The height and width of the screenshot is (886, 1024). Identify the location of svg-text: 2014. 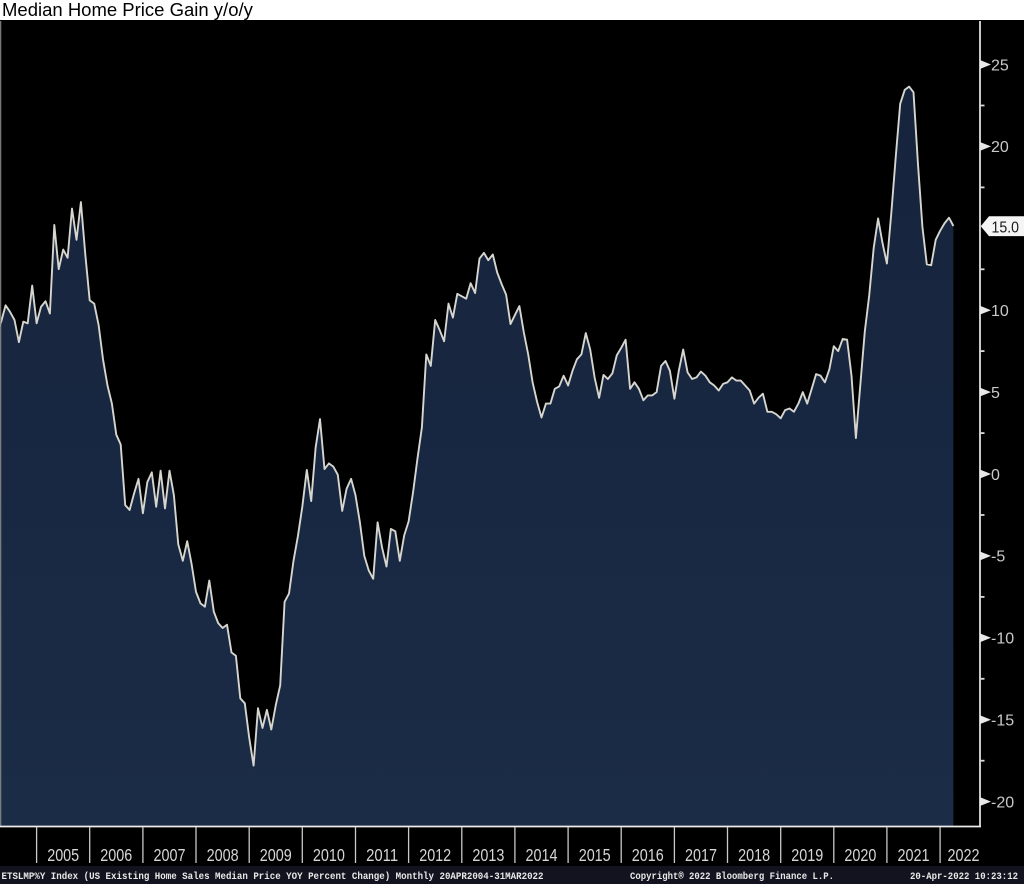
(542, 855).